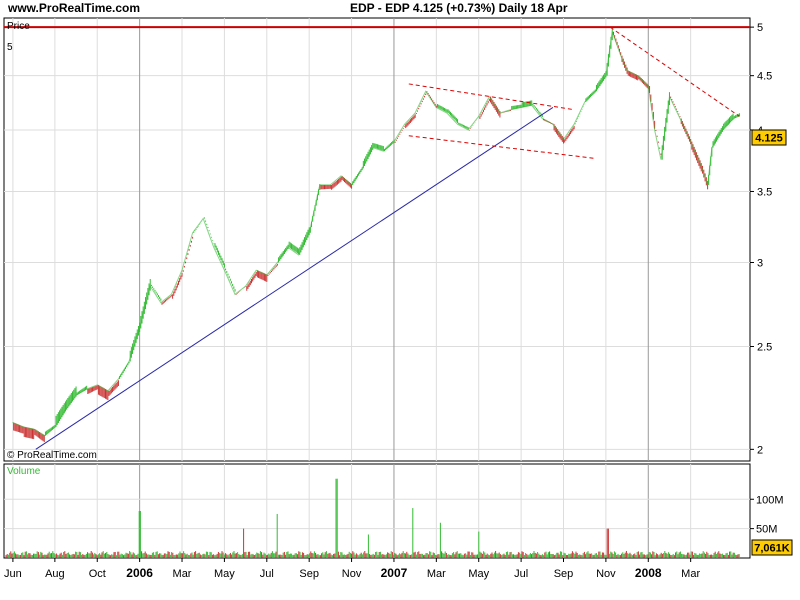  I want to click on watermark: © ProRealTime.com, so click(52, 455).